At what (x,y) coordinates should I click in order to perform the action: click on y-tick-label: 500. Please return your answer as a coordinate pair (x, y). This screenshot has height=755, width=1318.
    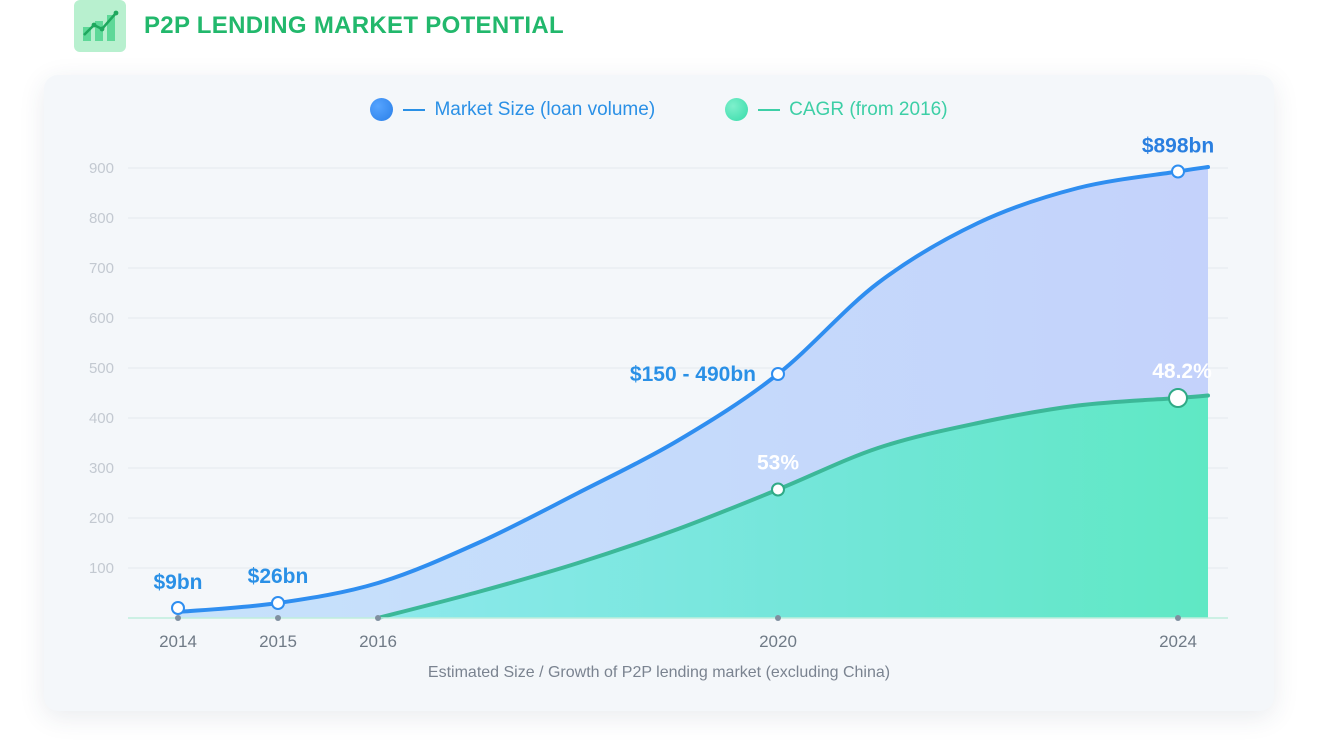
    Looking at the image, I should click on (101, 368).